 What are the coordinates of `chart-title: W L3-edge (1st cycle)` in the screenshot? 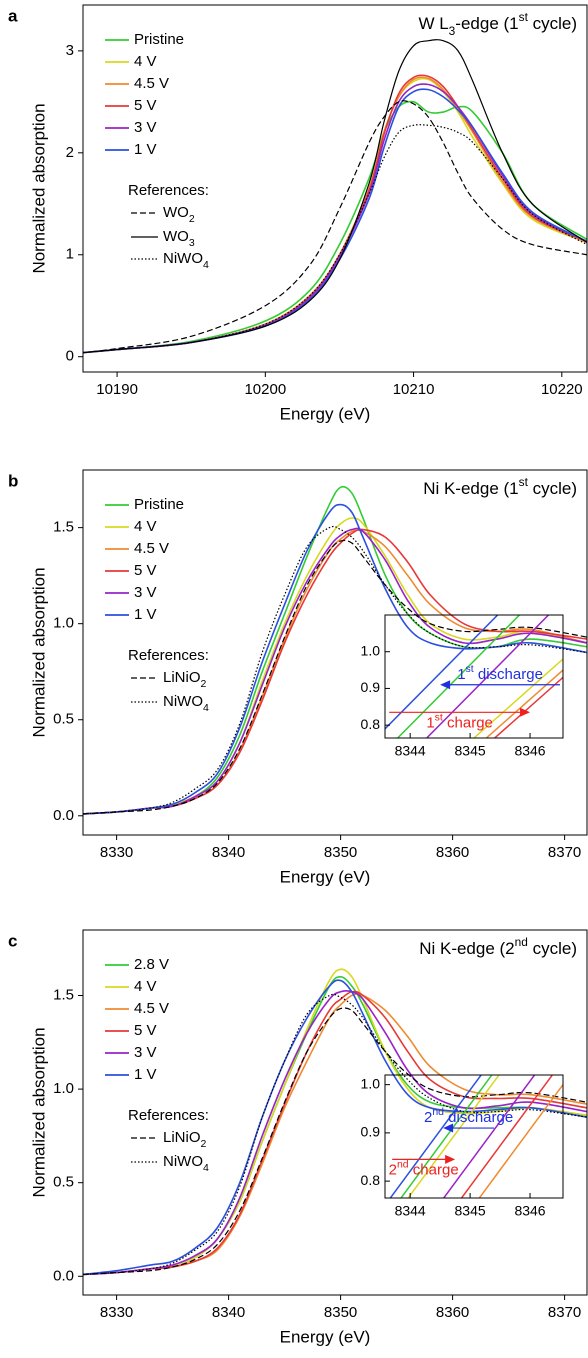 It's located at (497, 24).